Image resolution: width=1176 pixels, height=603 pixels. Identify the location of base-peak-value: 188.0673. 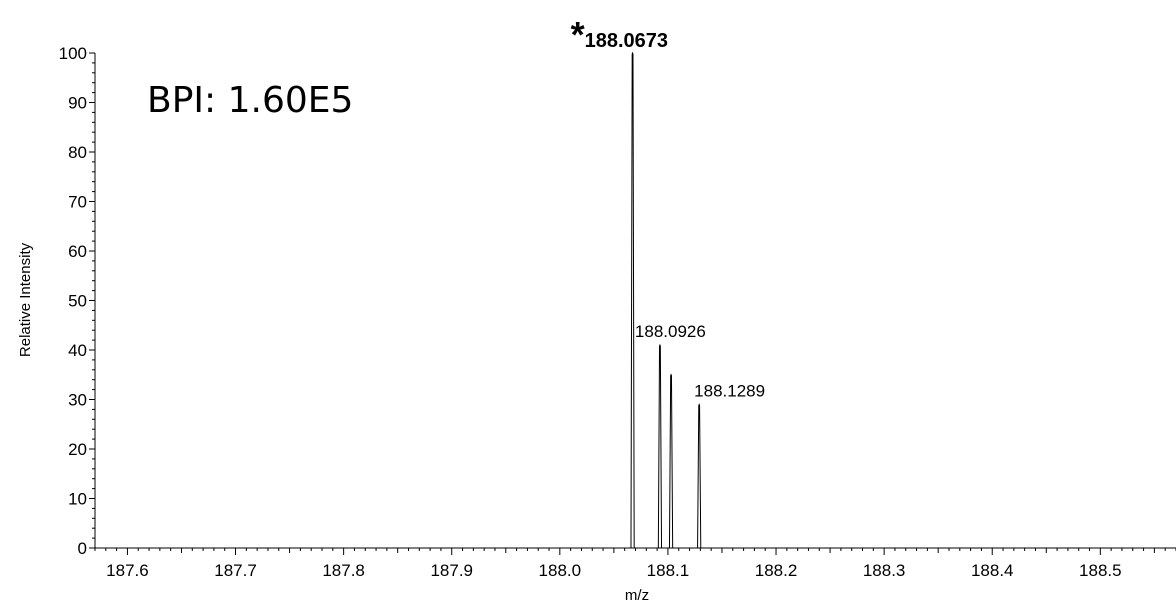
(626, 41).